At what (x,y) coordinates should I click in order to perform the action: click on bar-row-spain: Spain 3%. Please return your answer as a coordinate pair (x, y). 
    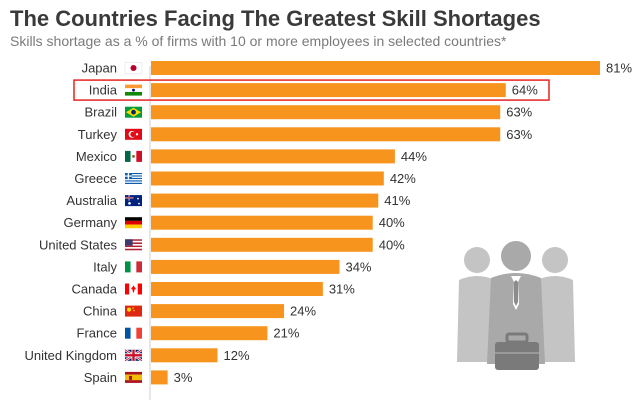
    Looking at the image, I should click on (138, 377).